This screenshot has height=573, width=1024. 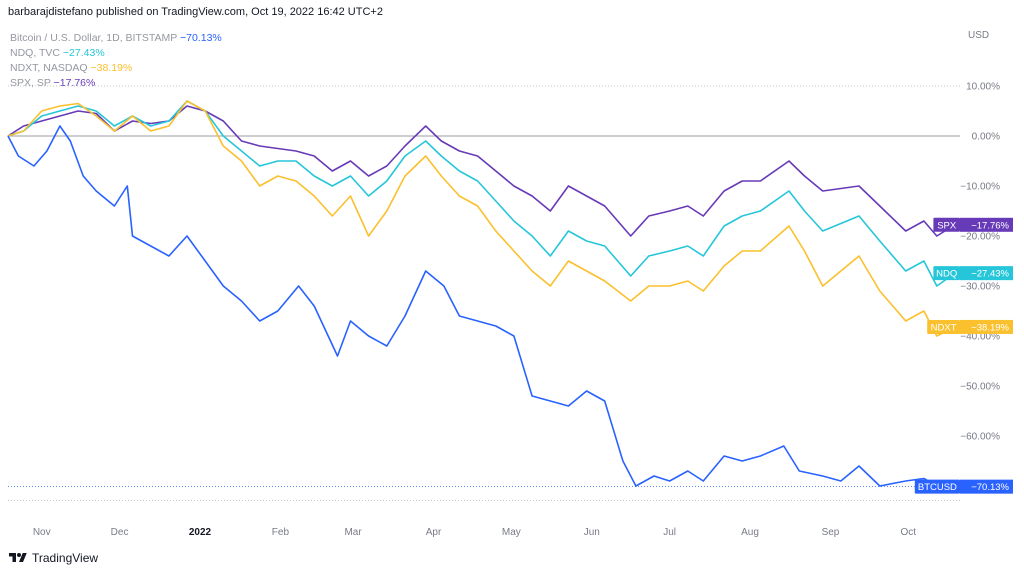 I want to click on footer-brand: TradingView, so click(x=65, y=558).